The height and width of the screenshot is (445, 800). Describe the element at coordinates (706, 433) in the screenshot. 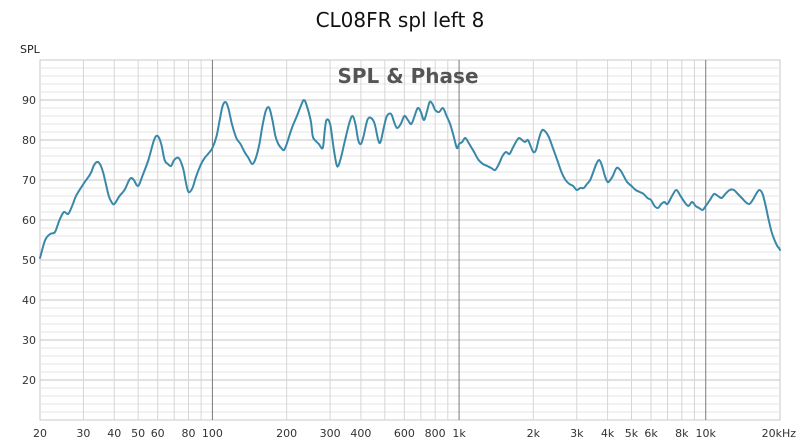

I see `x-tick-label: 10k` at that location.